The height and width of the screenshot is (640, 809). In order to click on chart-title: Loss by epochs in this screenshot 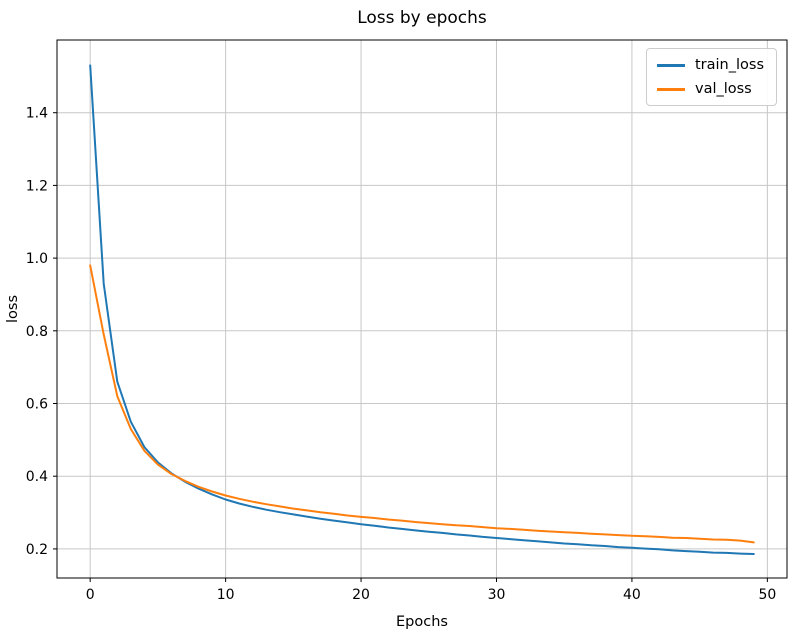, I will do `click(422, 18)`.